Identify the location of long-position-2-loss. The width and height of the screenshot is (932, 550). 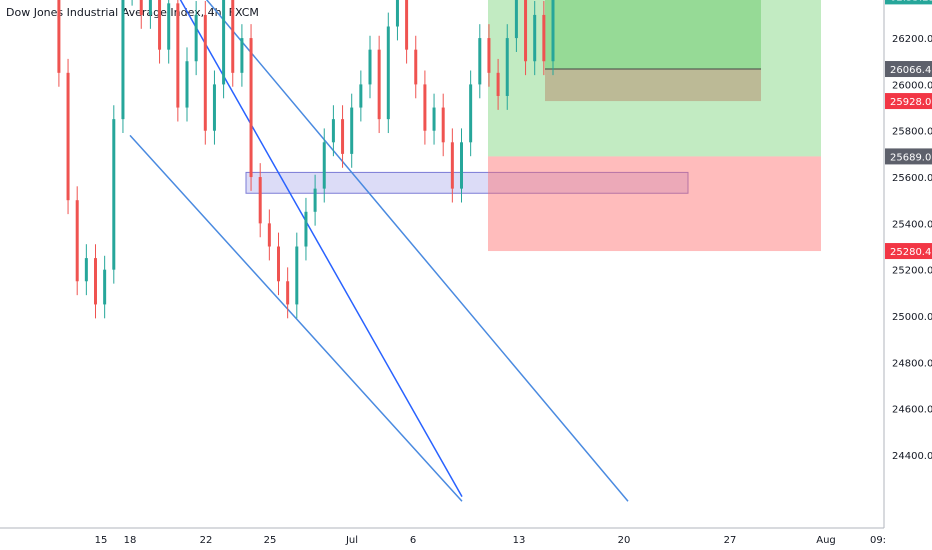
(653, 85).